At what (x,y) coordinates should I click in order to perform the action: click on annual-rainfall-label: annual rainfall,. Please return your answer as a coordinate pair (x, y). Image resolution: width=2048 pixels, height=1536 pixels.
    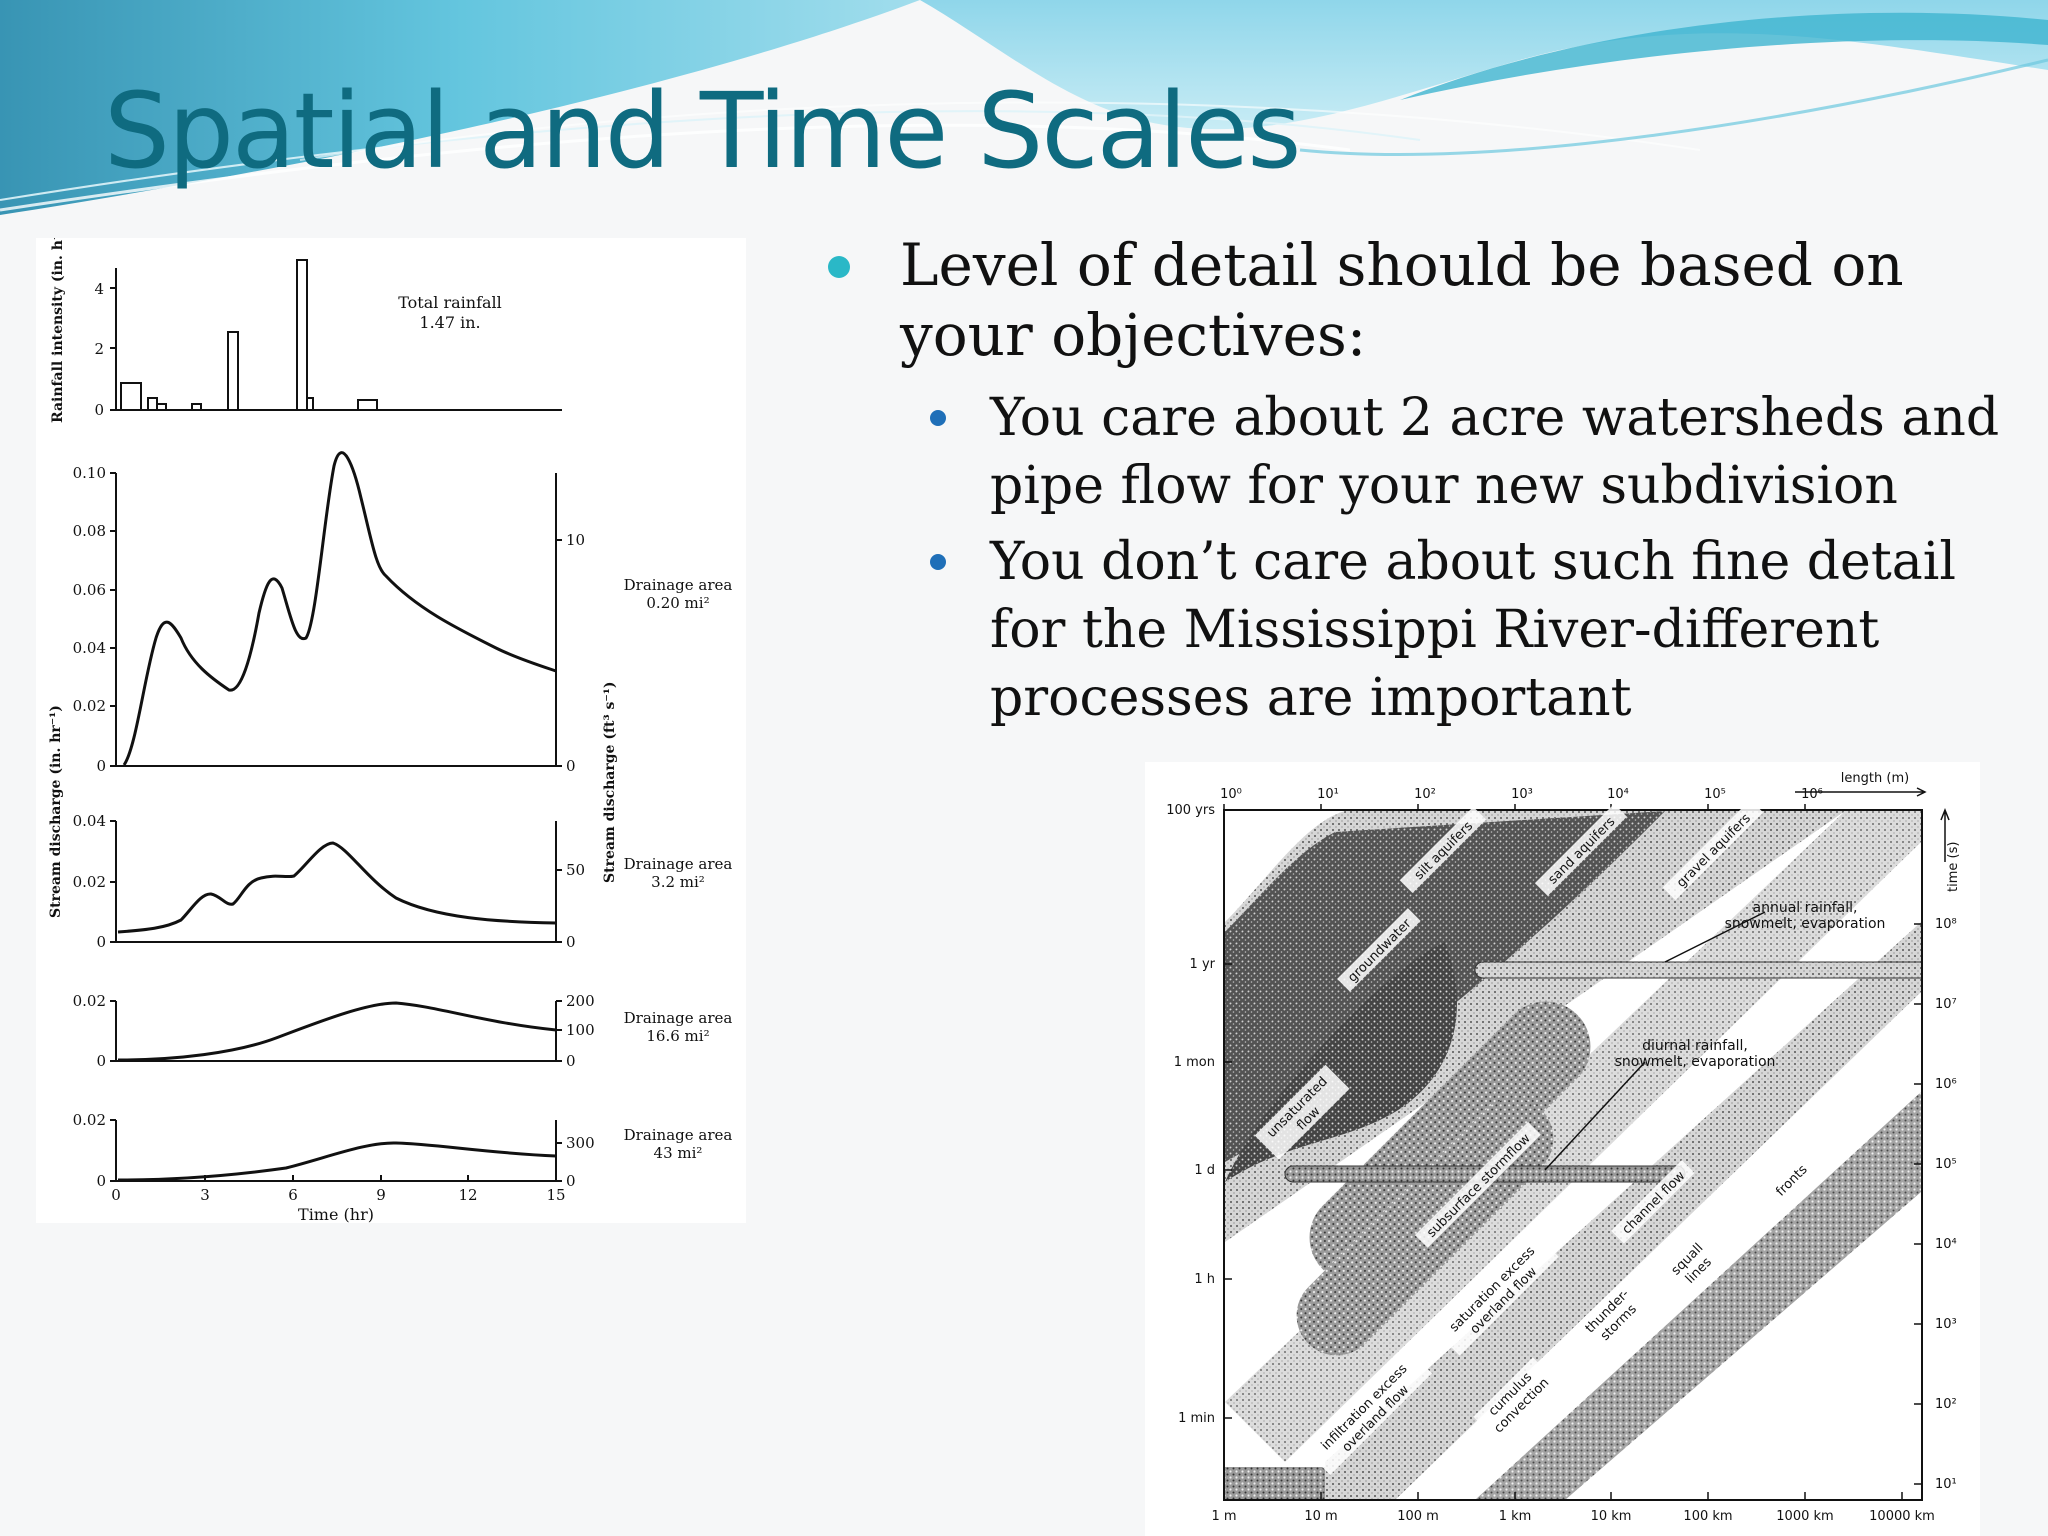
    Looking at the image, I should click on (1805, 908).